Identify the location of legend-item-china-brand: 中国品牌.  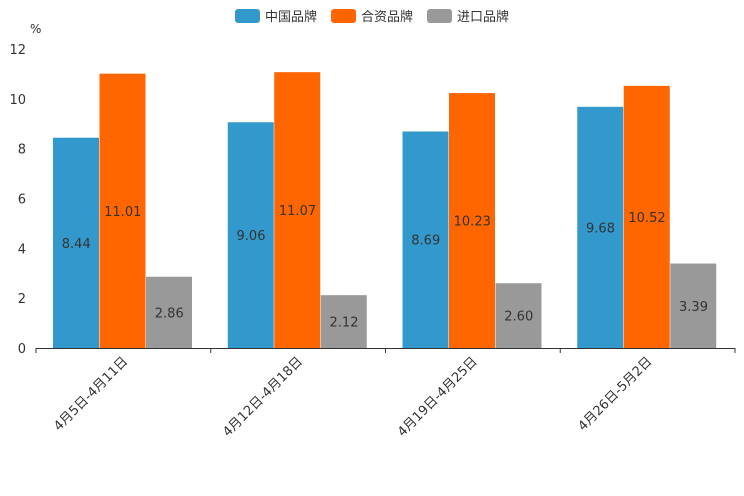
(275, 15).